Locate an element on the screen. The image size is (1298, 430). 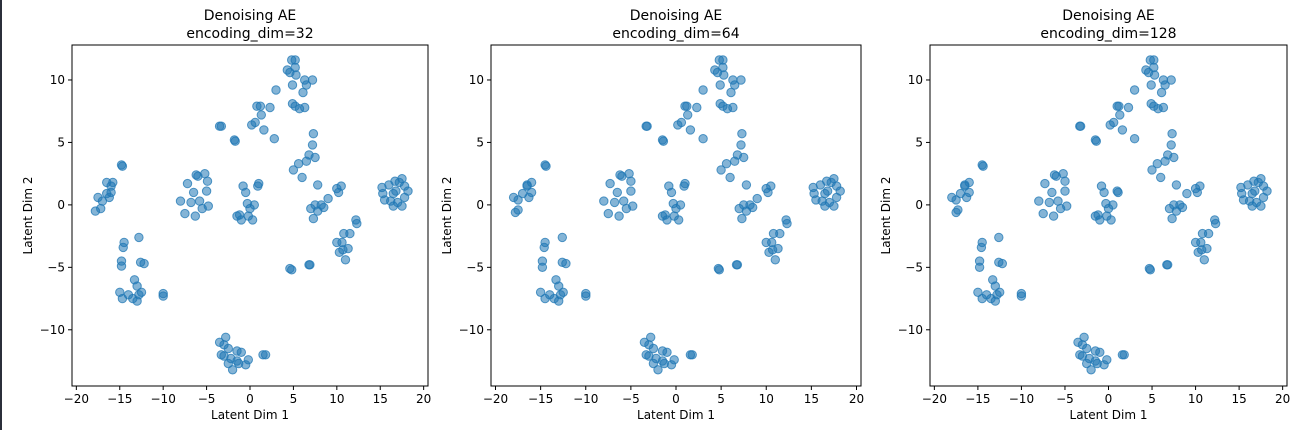
x-tick-label: −10 is located at coordinates (585, 399).